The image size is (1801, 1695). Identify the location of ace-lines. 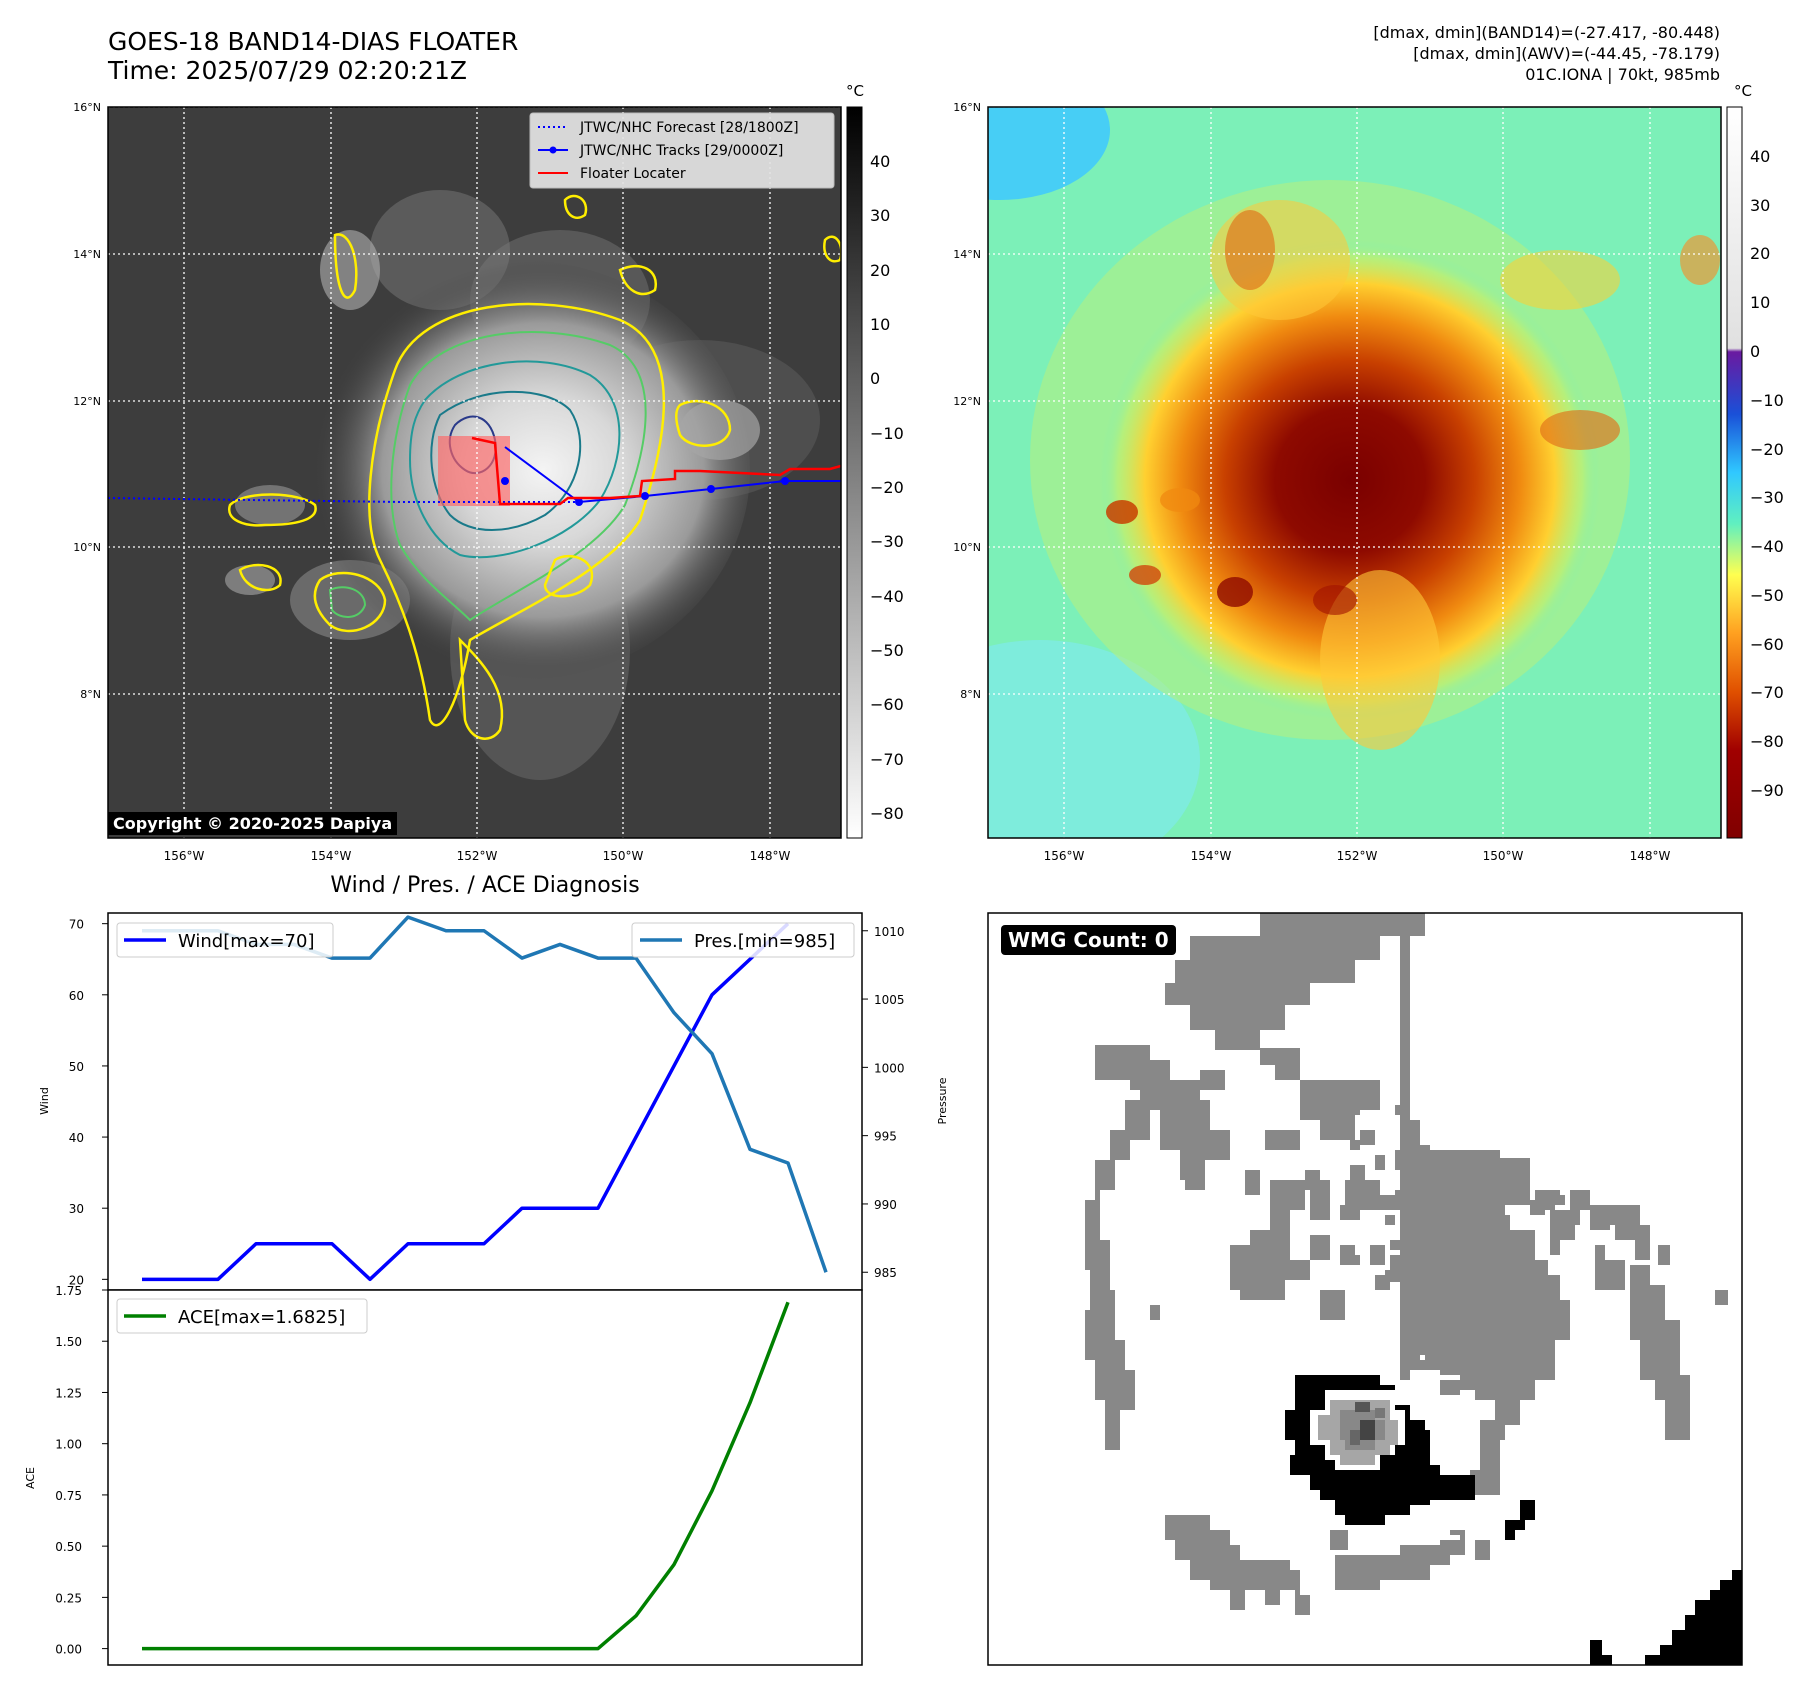
(466, 1476).